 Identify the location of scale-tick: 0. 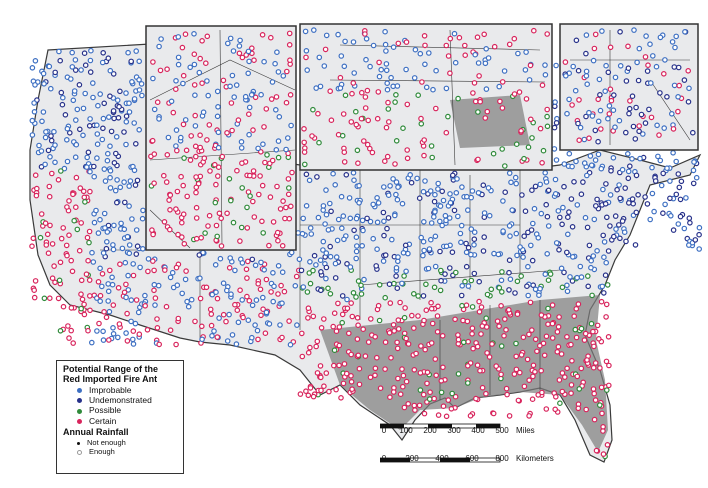
(384, 430).